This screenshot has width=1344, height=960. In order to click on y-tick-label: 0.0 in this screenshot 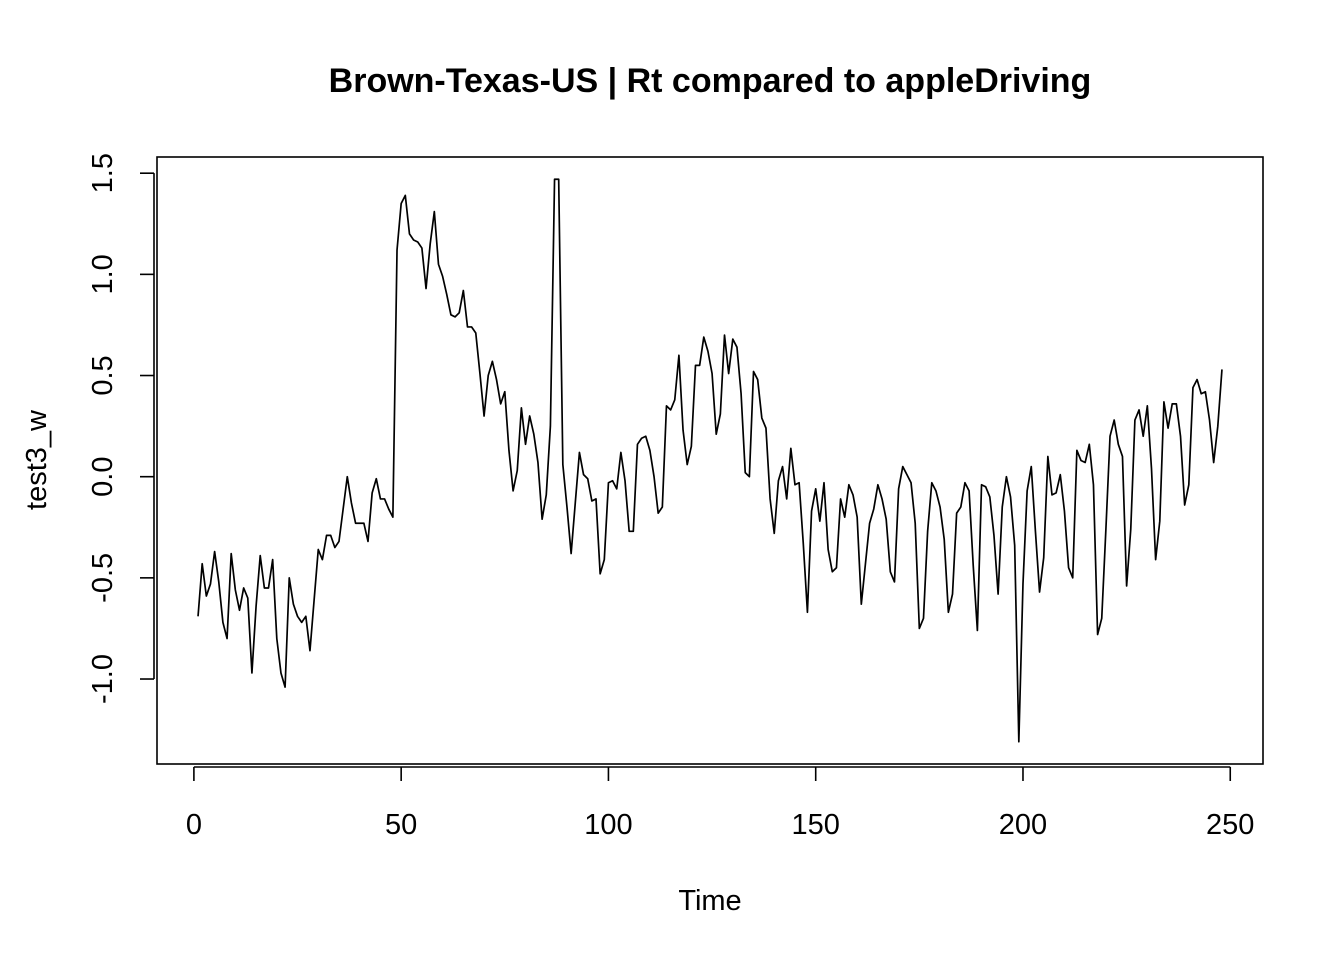, I will do `click(103, 477)`.